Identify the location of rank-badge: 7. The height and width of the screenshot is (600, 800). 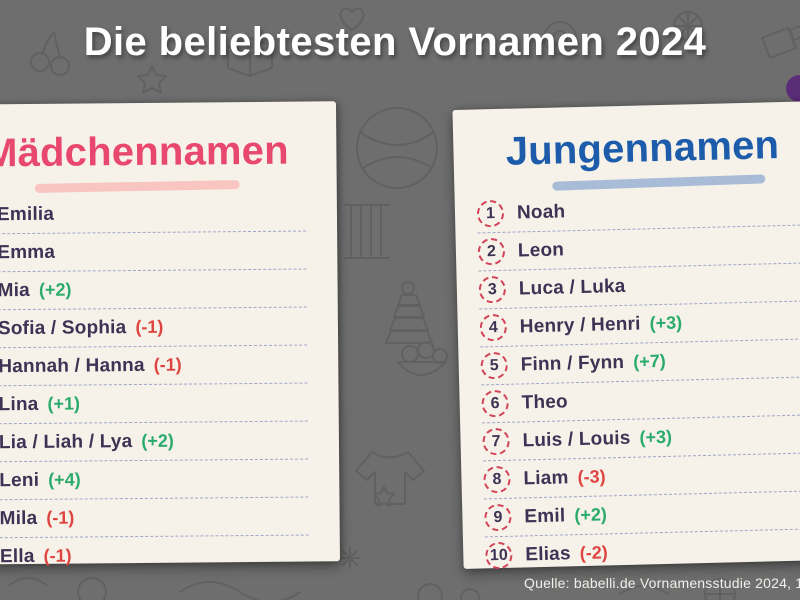
(496, 441).